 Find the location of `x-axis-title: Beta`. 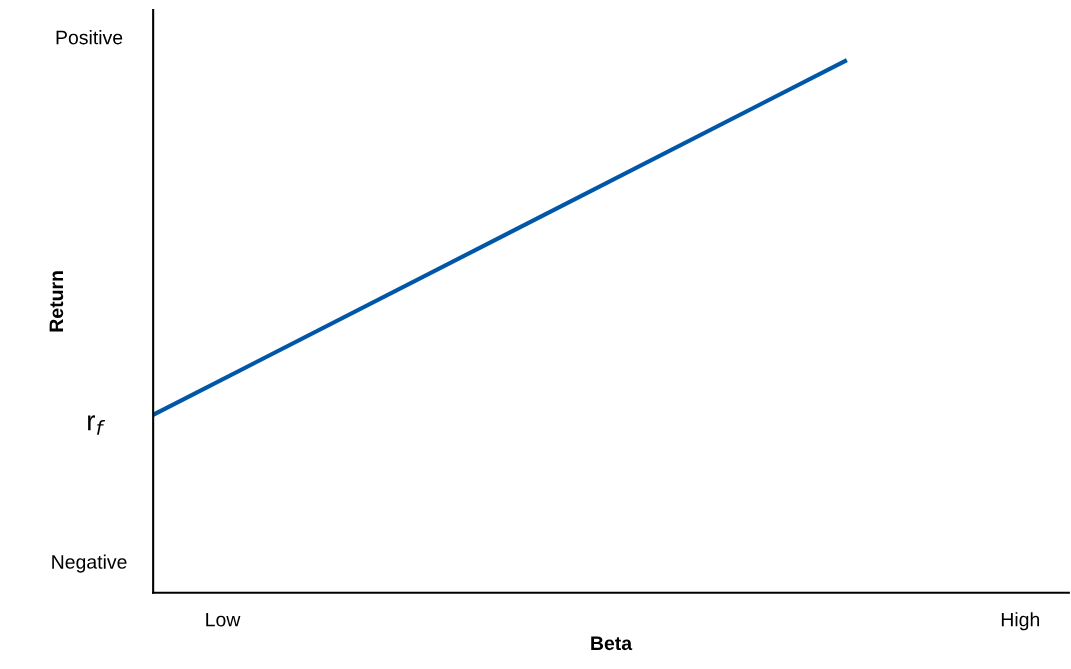

x-axis-title: Beta is located at coordinates (612, 643).